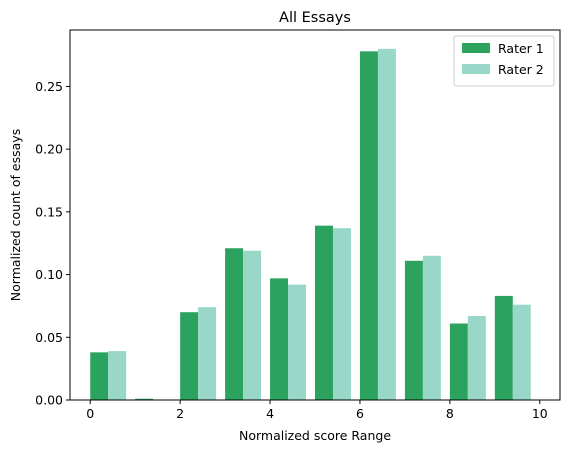 Image resolution: width=576 pixels, height=453 pixels. What do you see at coordinates (49, 211) in the screenshot?
I see `y-tick-label: 0.15` at bounding box center [49, 211].